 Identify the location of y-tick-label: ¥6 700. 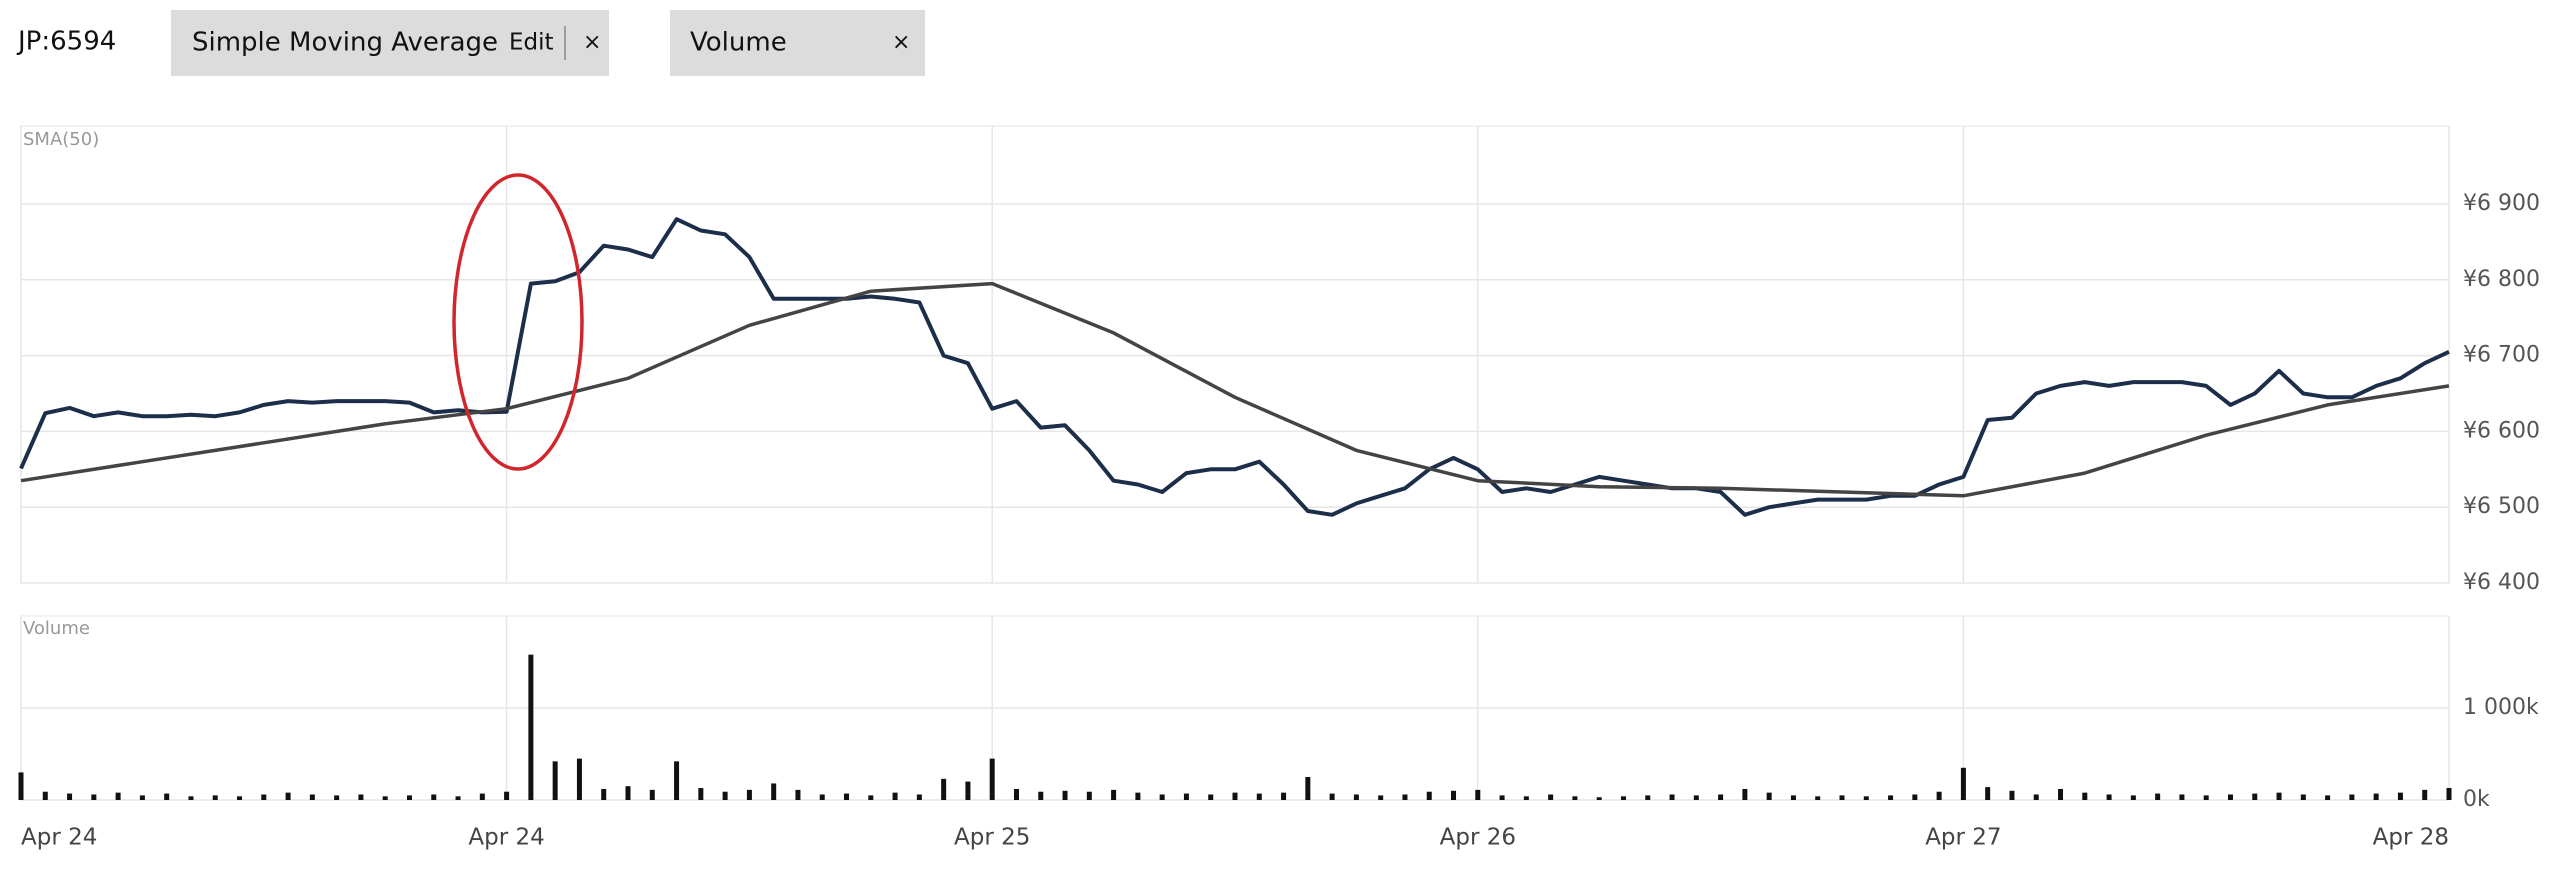
(2501, 355).